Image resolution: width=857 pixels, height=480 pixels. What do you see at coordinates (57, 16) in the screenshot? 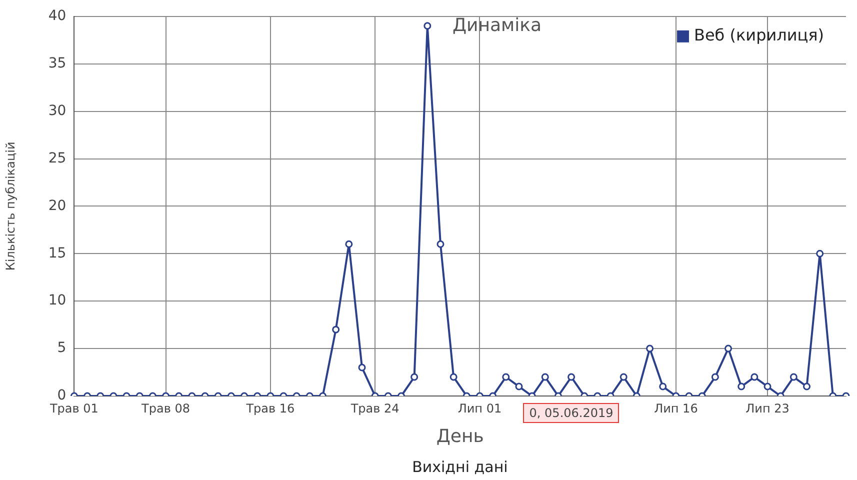
I see `y-tick-label: 40` at bounding box center [57, 16].